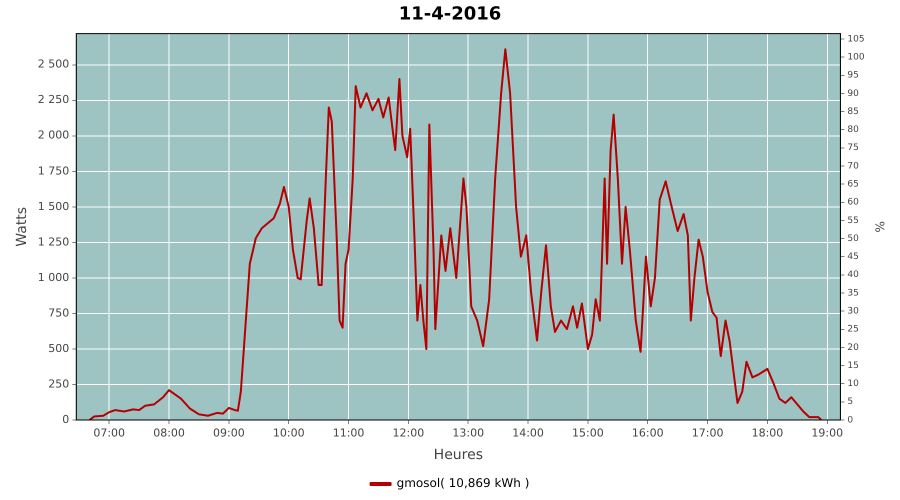 The width and height of the screenshot is (900, 500). Describe the element at coordinates (59, 313) in the screenshot. I see `y-tick-label: 750` at that location.